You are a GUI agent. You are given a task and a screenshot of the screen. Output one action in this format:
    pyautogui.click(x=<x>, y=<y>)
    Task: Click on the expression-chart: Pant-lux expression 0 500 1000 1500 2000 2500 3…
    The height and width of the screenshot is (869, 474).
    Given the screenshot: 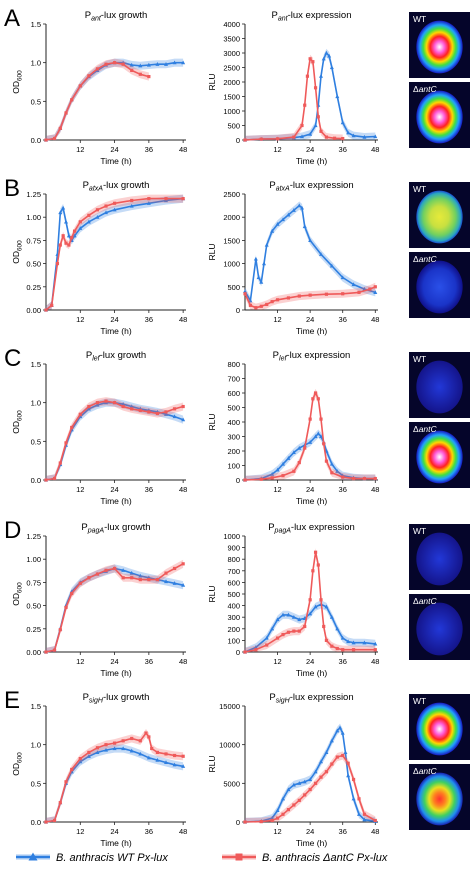 What is the action you would take?
    pyautogui.click(x=293, y=88)
    